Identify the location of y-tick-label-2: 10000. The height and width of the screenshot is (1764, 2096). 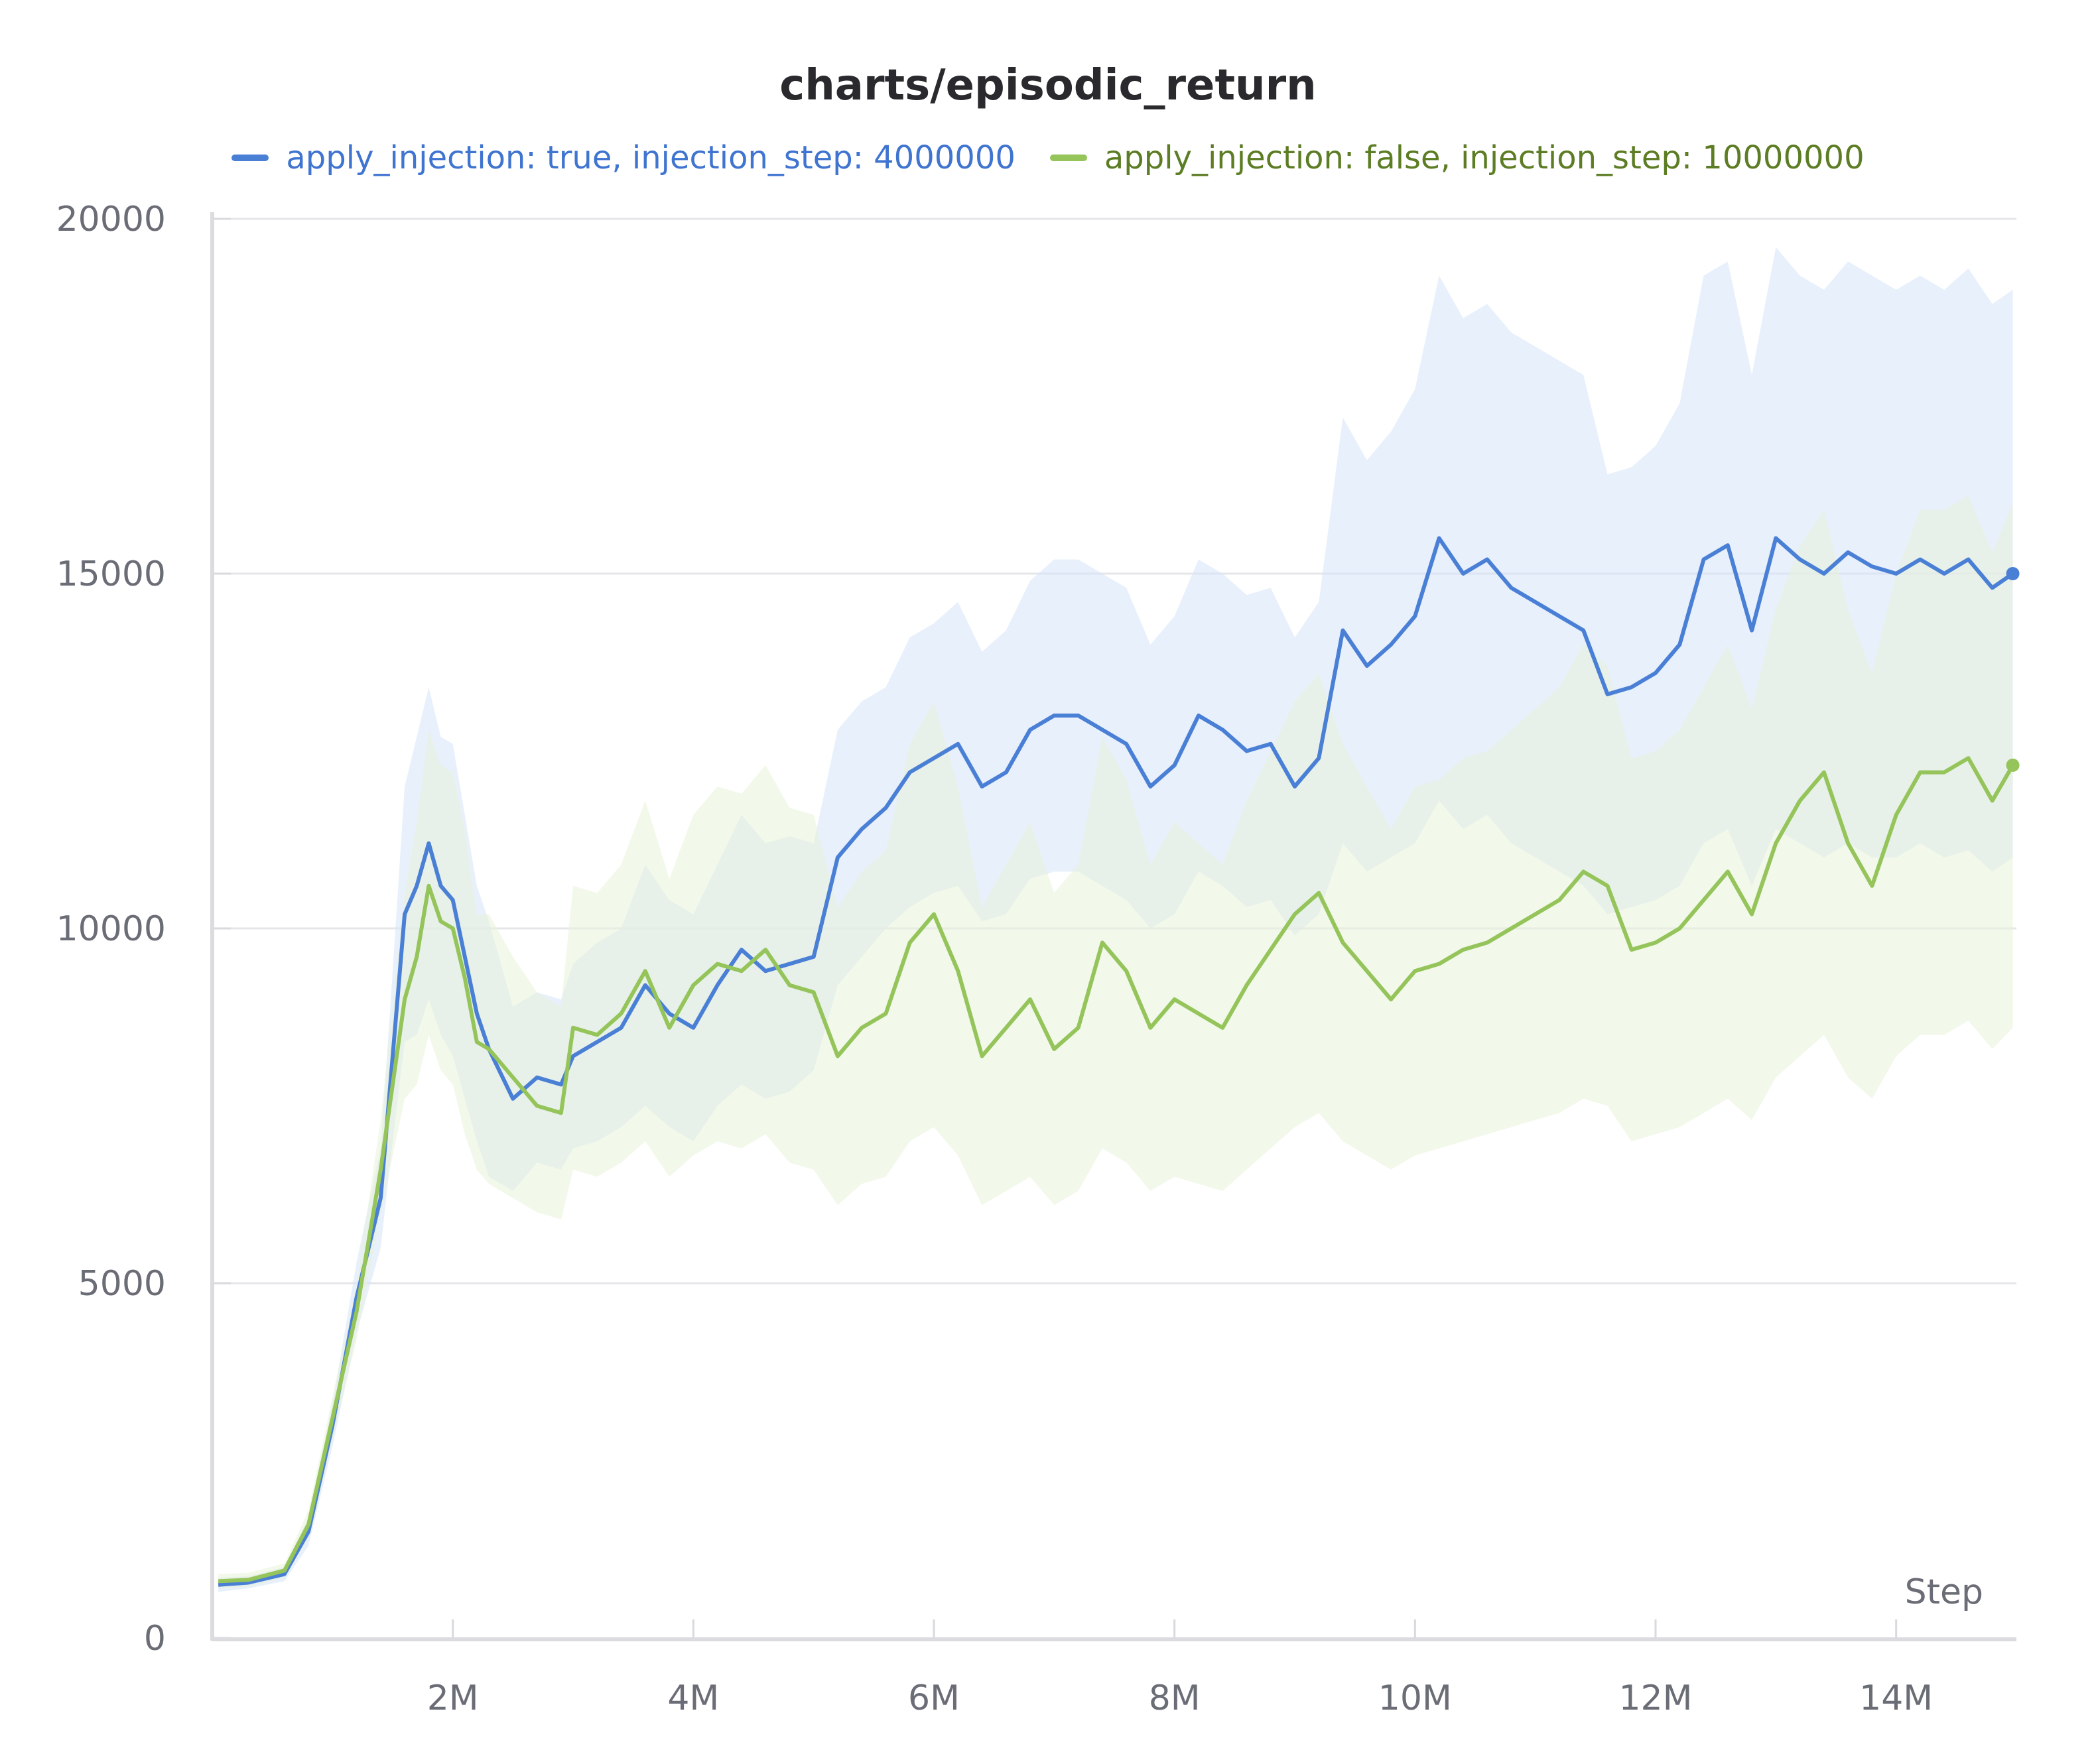
(111, 929).